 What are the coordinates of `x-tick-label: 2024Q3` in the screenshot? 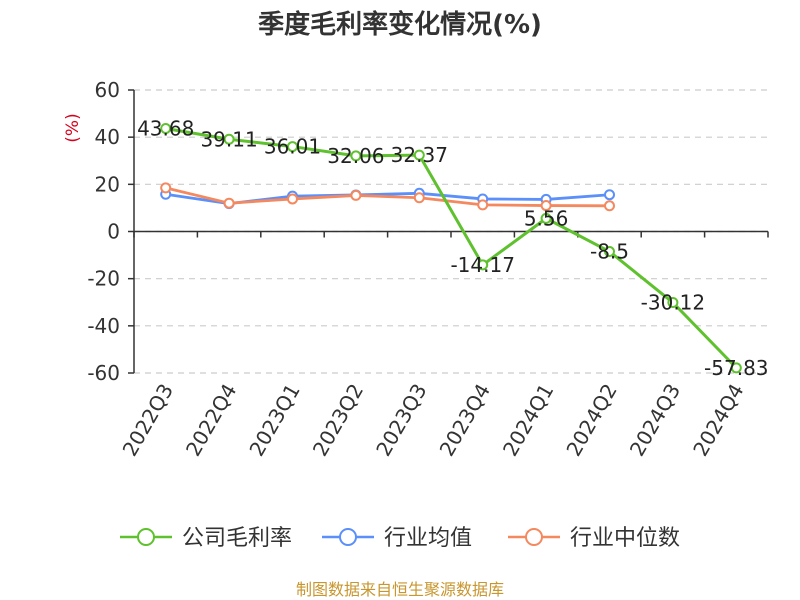 It's located at (655, 420).